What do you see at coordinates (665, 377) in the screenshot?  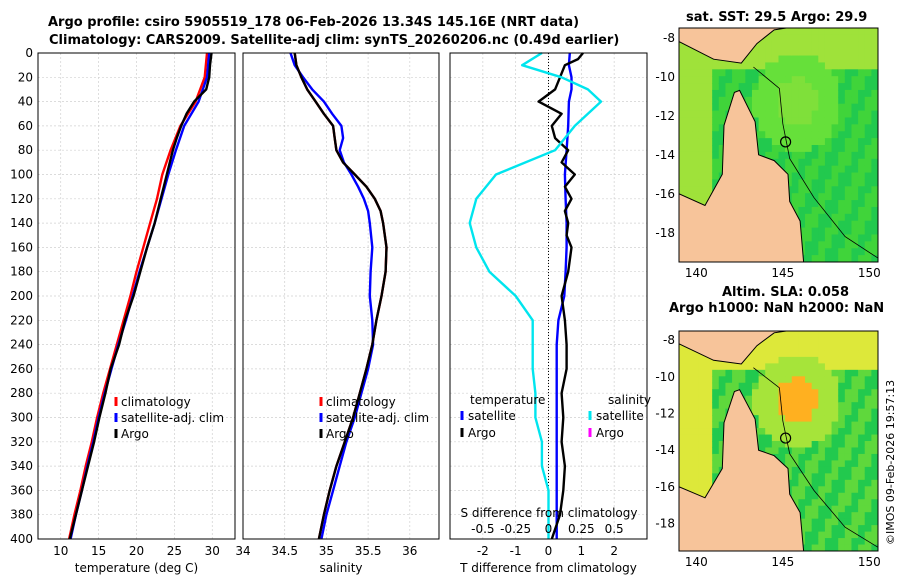 I see `sla-map-lat-tick-label: -10` at bounding box center [665, 377].